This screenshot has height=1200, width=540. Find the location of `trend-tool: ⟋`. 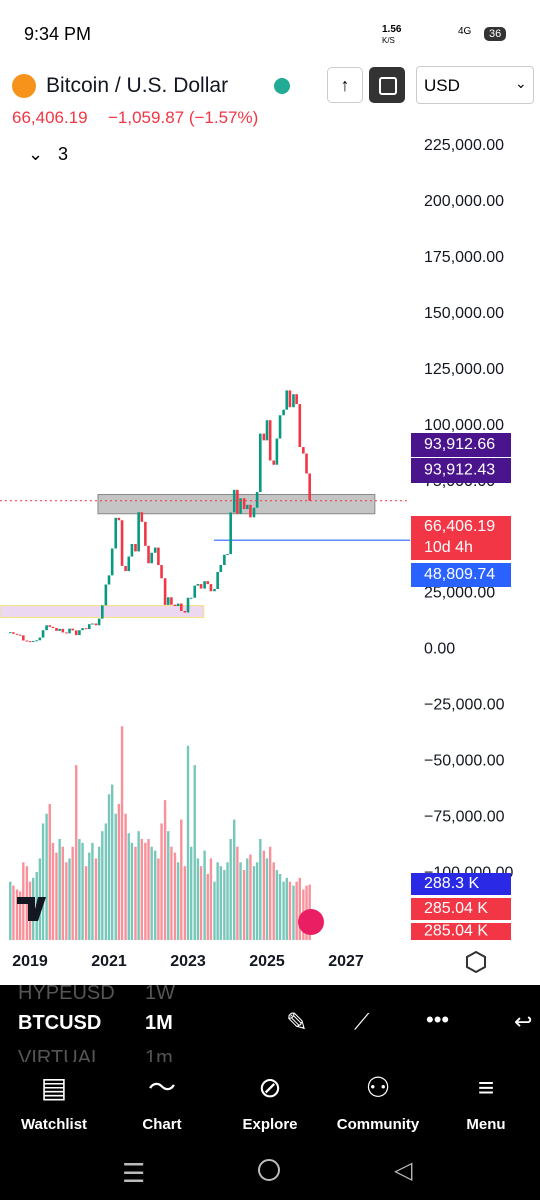

trend-tool: ⟋ is located at coordinates (362, 1021).